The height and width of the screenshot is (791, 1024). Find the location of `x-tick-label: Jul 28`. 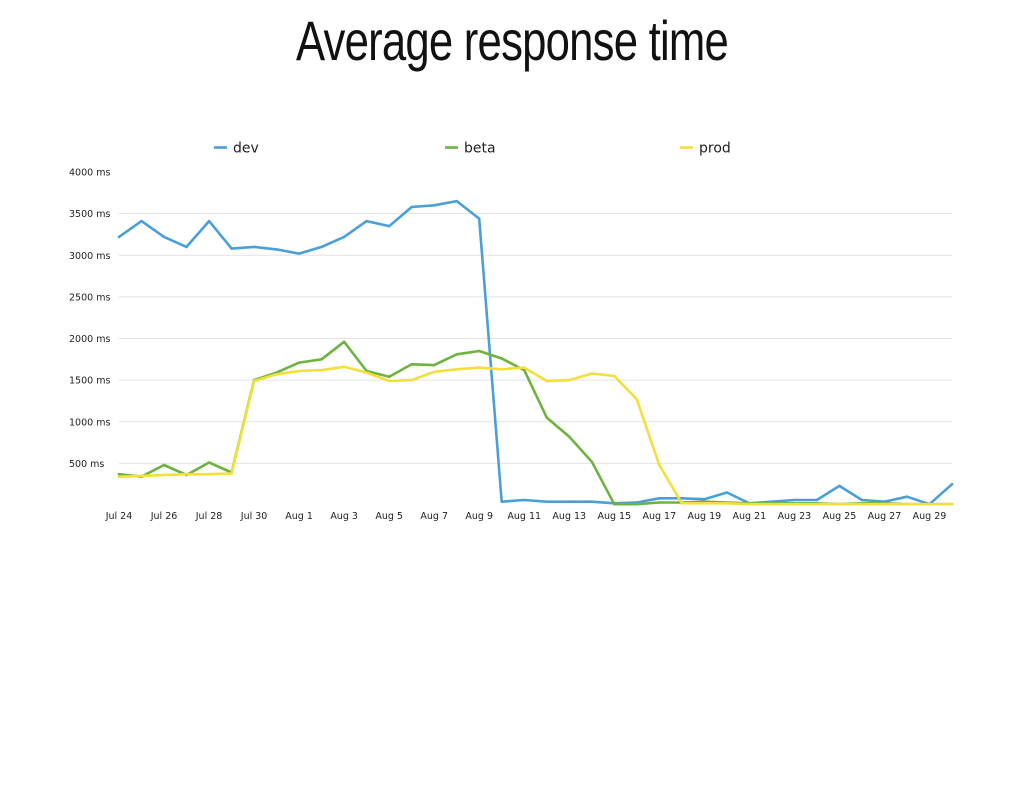

x-tick-label: Jul 28 is located at coordinates (209, 516).